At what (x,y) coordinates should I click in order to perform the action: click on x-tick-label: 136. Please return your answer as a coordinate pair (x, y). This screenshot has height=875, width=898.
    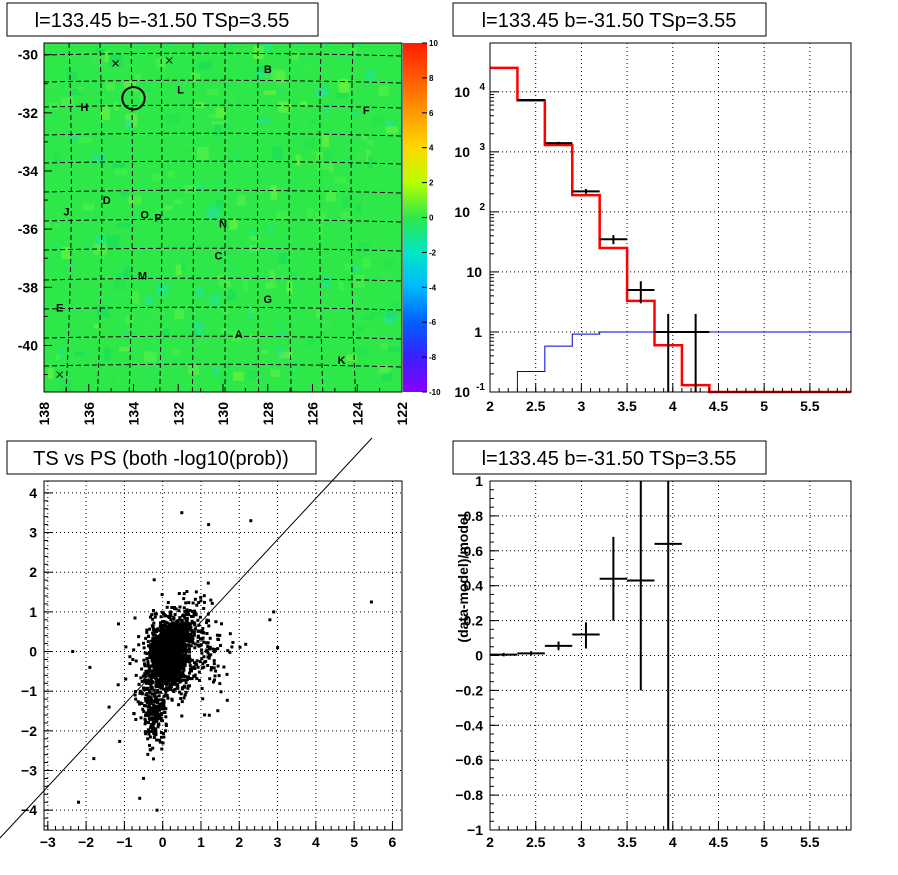
    Looking at the image, I should click on (89, 414).